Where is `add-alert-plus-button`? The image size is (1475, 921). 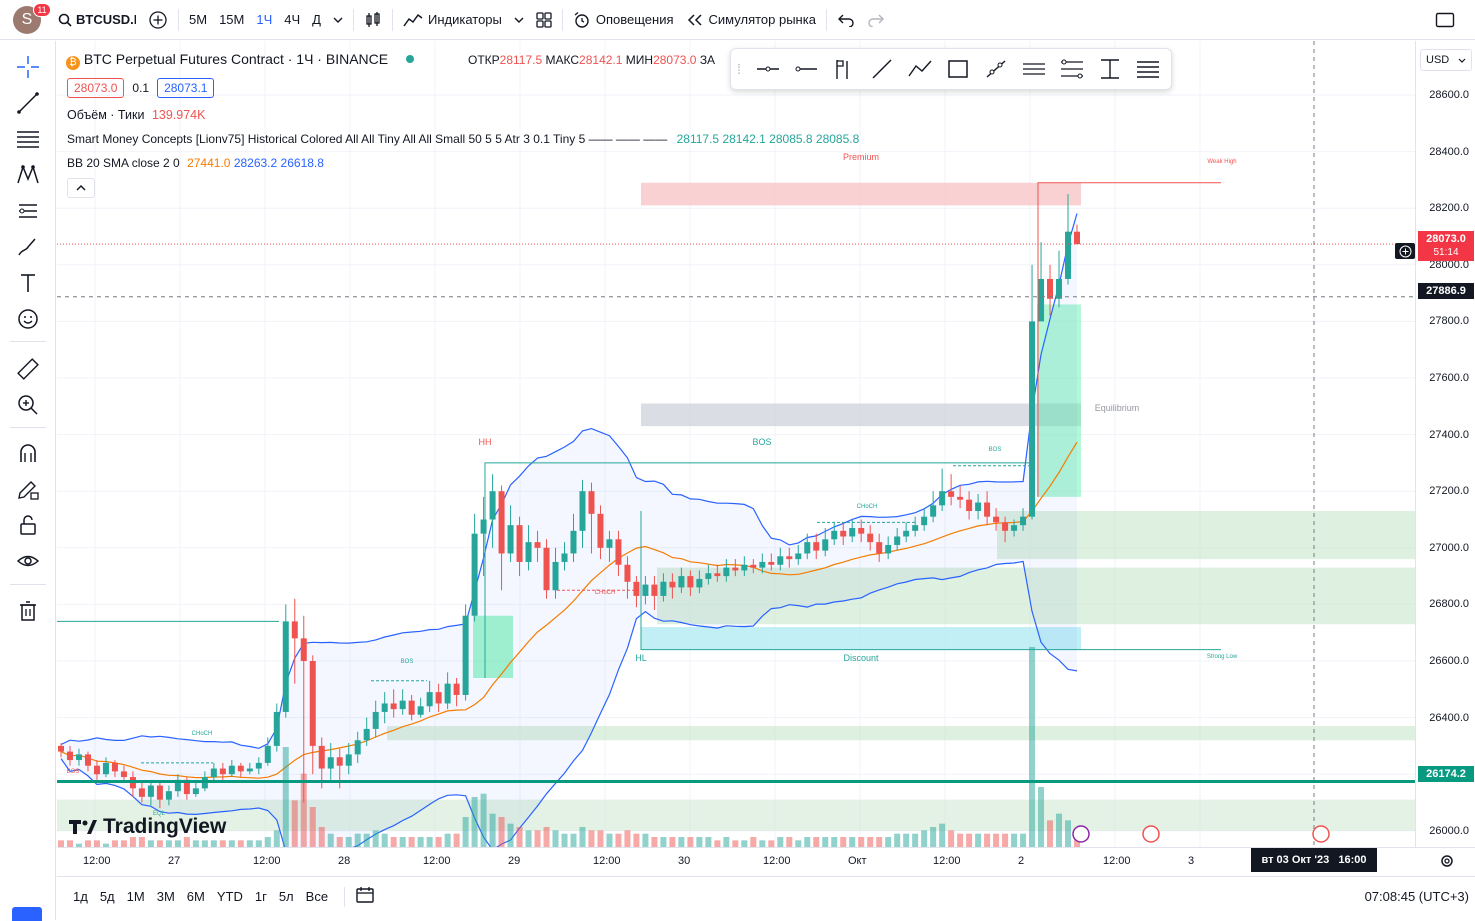 add-alert-plus-button is located at coordinates (1405, 251).